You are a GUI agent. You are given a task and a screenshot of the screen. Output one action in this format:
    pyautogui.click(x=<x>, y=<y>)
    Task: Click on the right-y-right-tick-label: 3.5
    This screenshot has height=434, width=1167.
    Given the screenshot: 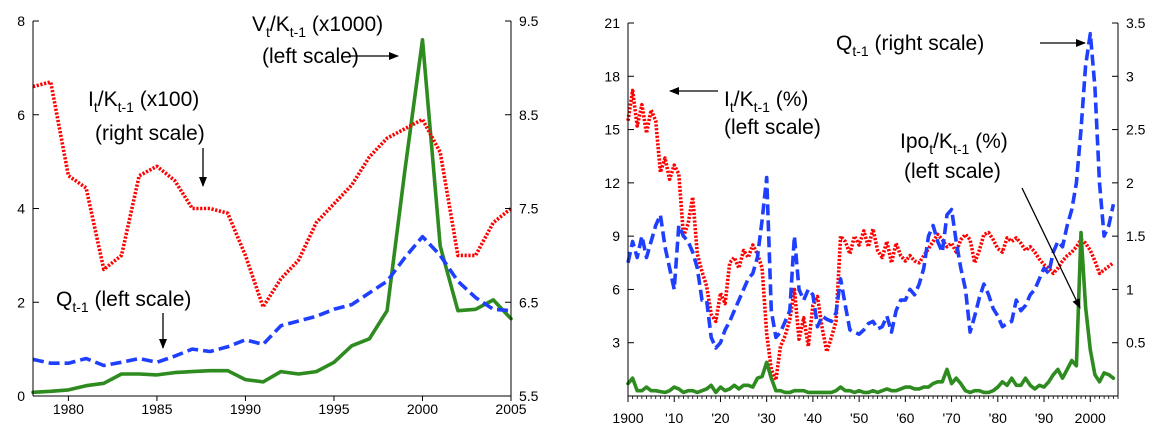 What is the action you would take?
    pyautogui.click(x=1136, y=23)
    